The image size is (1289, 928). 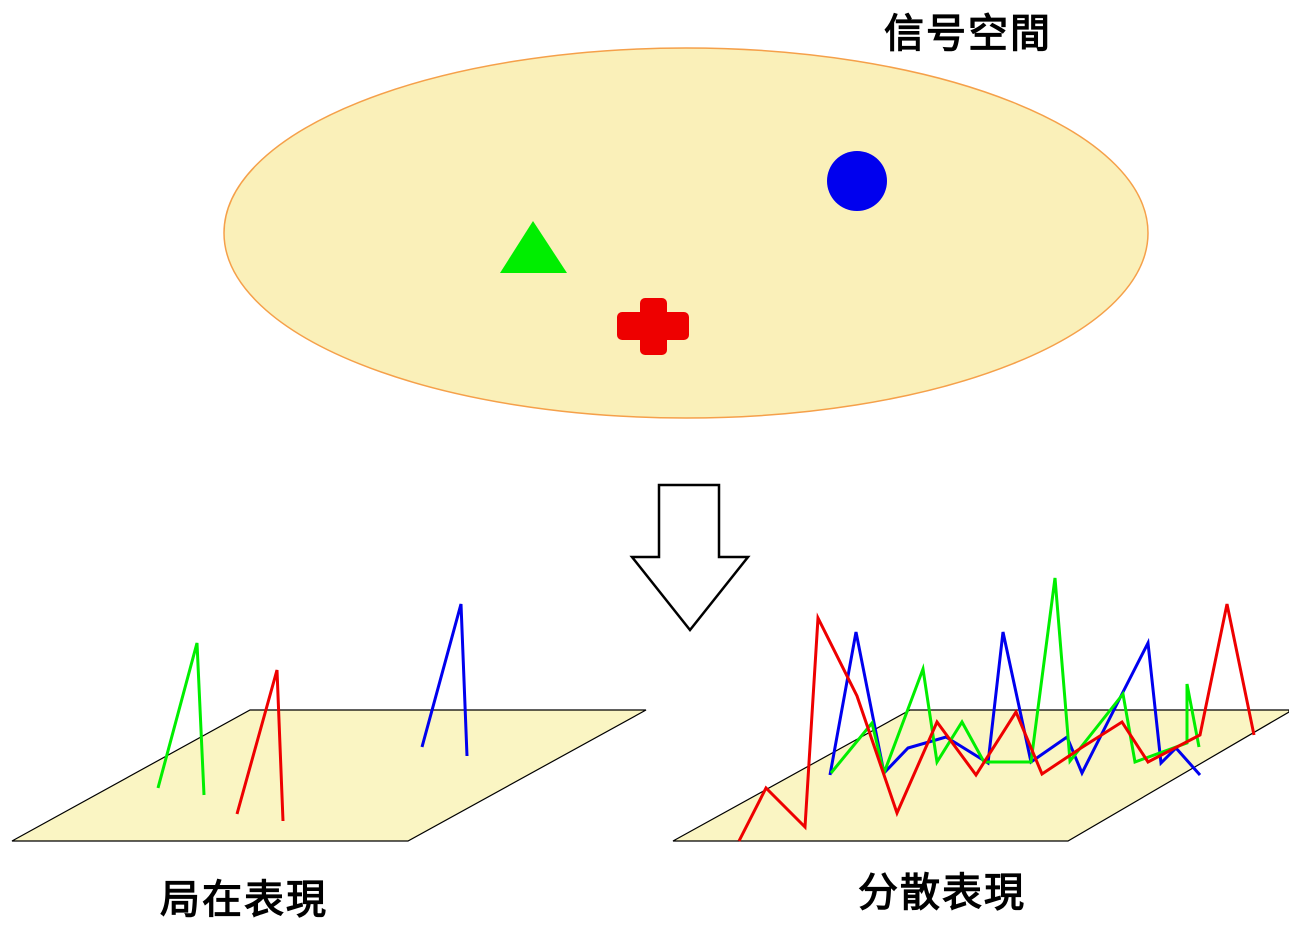 What do you see at coordinates (260, 745) in the screenshot?
I see `local-red-spike` at bounding box center [260, 745].